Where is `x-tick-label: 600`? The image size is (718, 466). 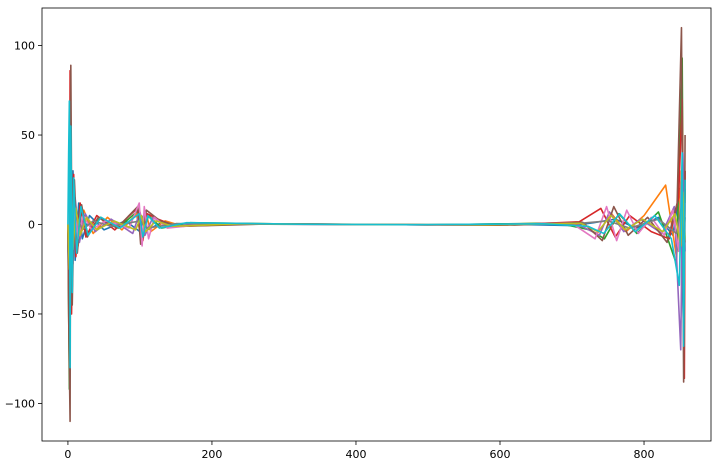
x-tick-label: 600 is located at coordinates (500, 454).